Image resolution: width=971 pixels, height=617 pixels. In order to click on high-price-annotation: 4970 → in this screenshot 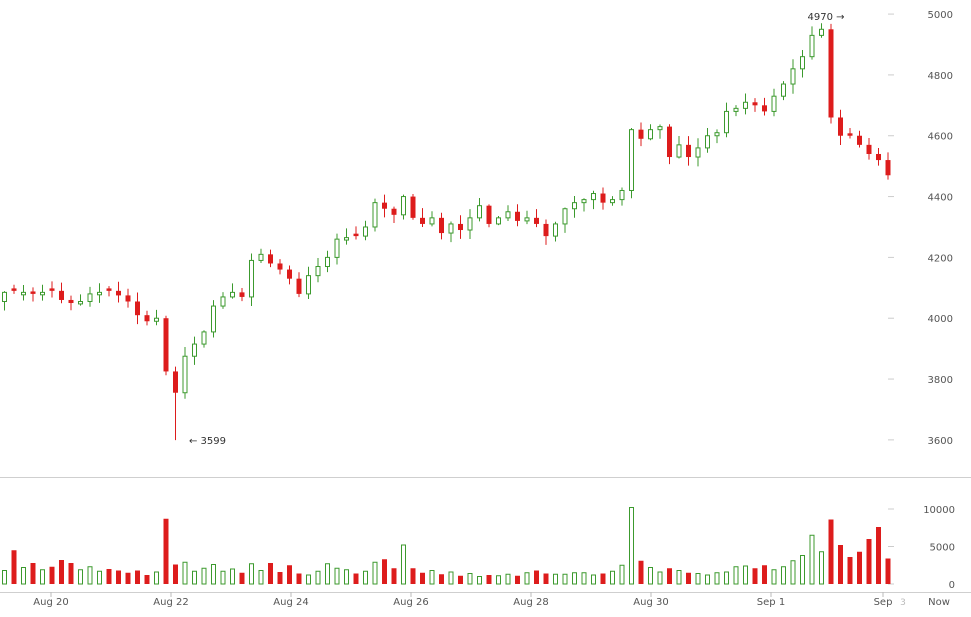, I will do `click(825, 17)`.